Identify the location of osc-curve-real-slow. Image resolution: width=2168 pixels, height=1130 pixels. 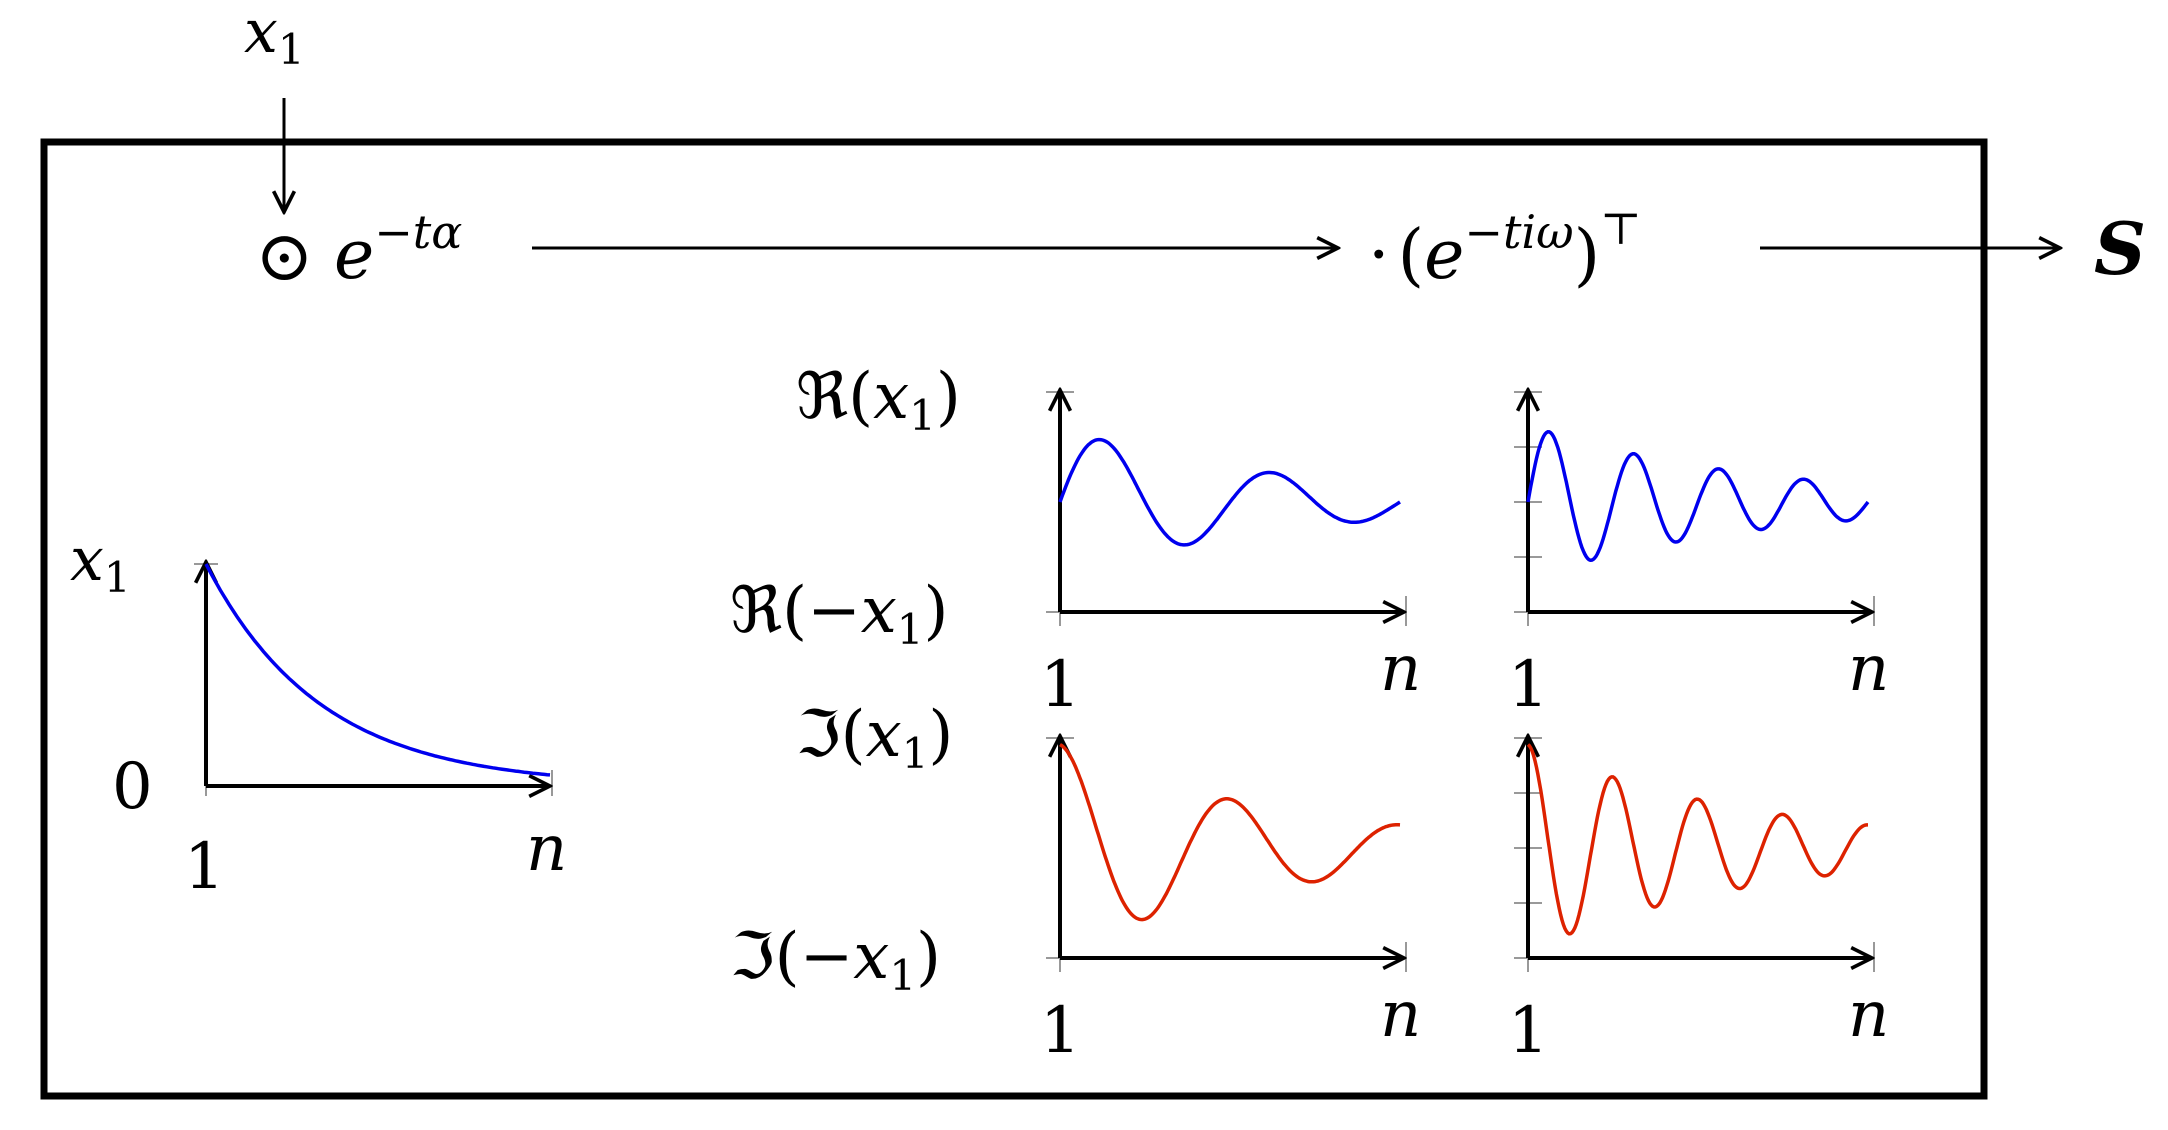
(1229, 492).